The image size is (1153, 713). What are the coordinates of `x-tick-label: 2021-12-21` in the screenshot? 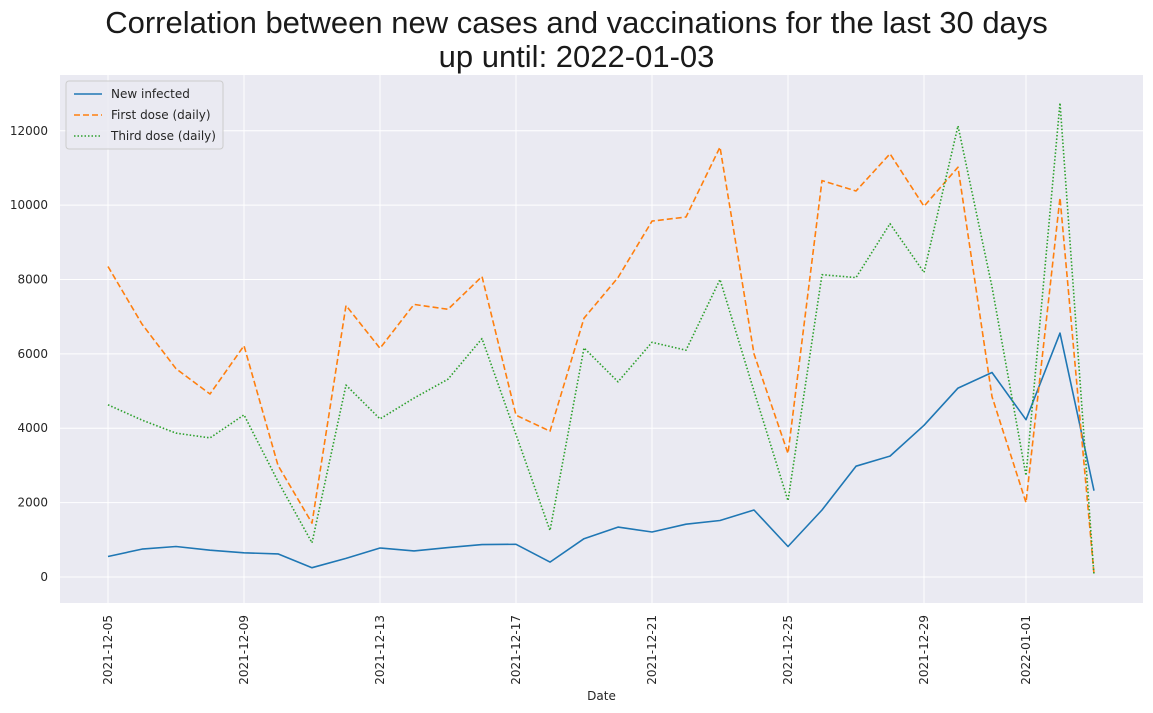 It's located at (652, 650).